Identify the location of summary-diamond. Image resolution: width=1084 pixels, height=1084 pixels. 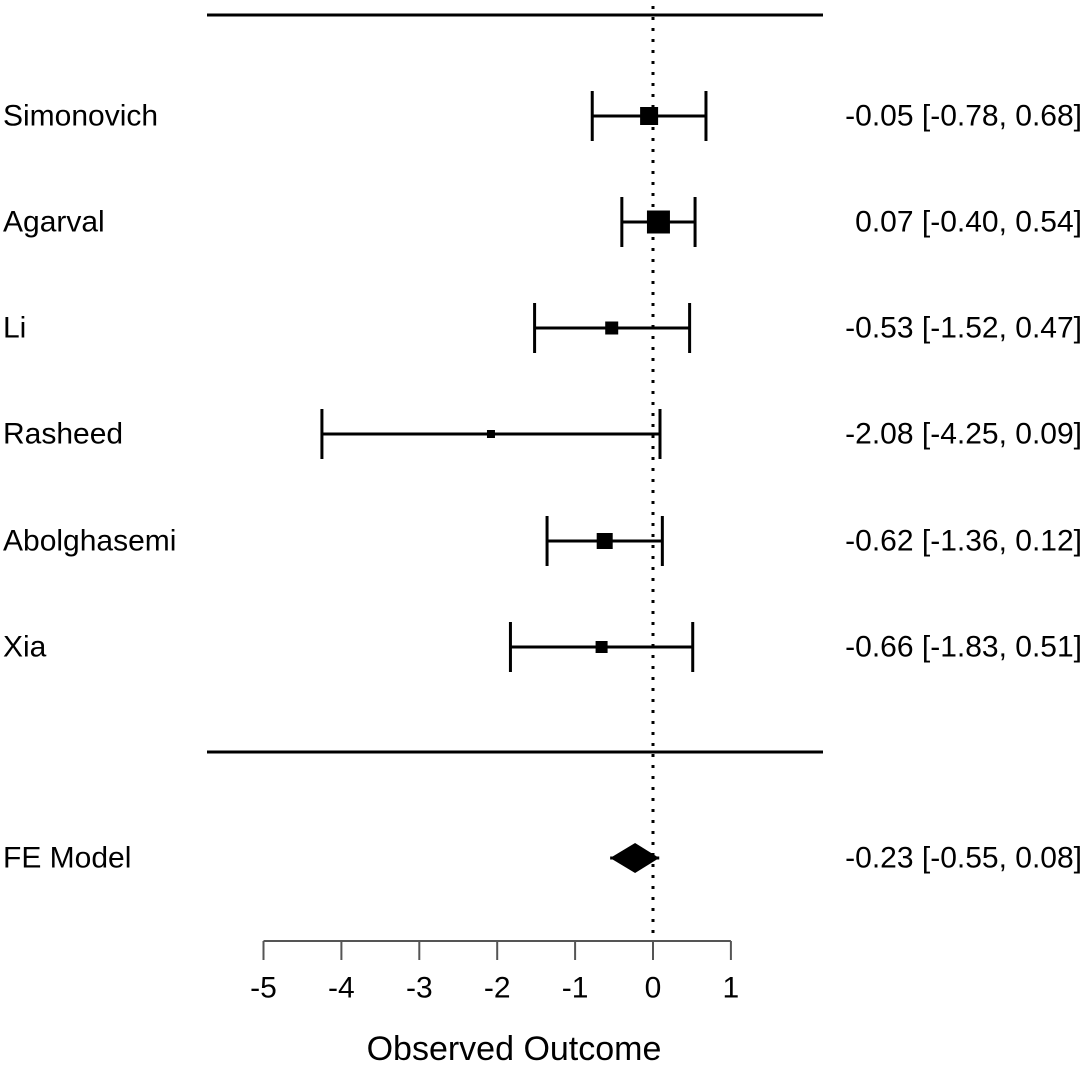
(635, 858).